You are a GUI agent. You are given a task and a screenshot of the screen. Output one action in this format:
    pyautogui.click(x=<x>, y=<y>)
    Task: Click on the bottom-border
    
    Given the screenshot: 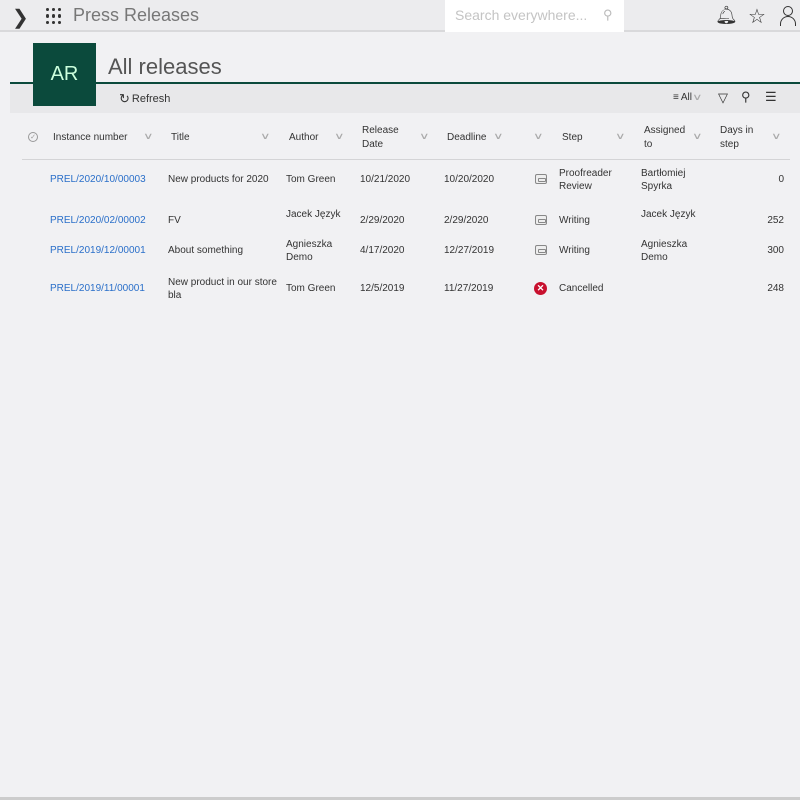 What is the action you would take?
    pyautogui.click(x=400, y=798)
    